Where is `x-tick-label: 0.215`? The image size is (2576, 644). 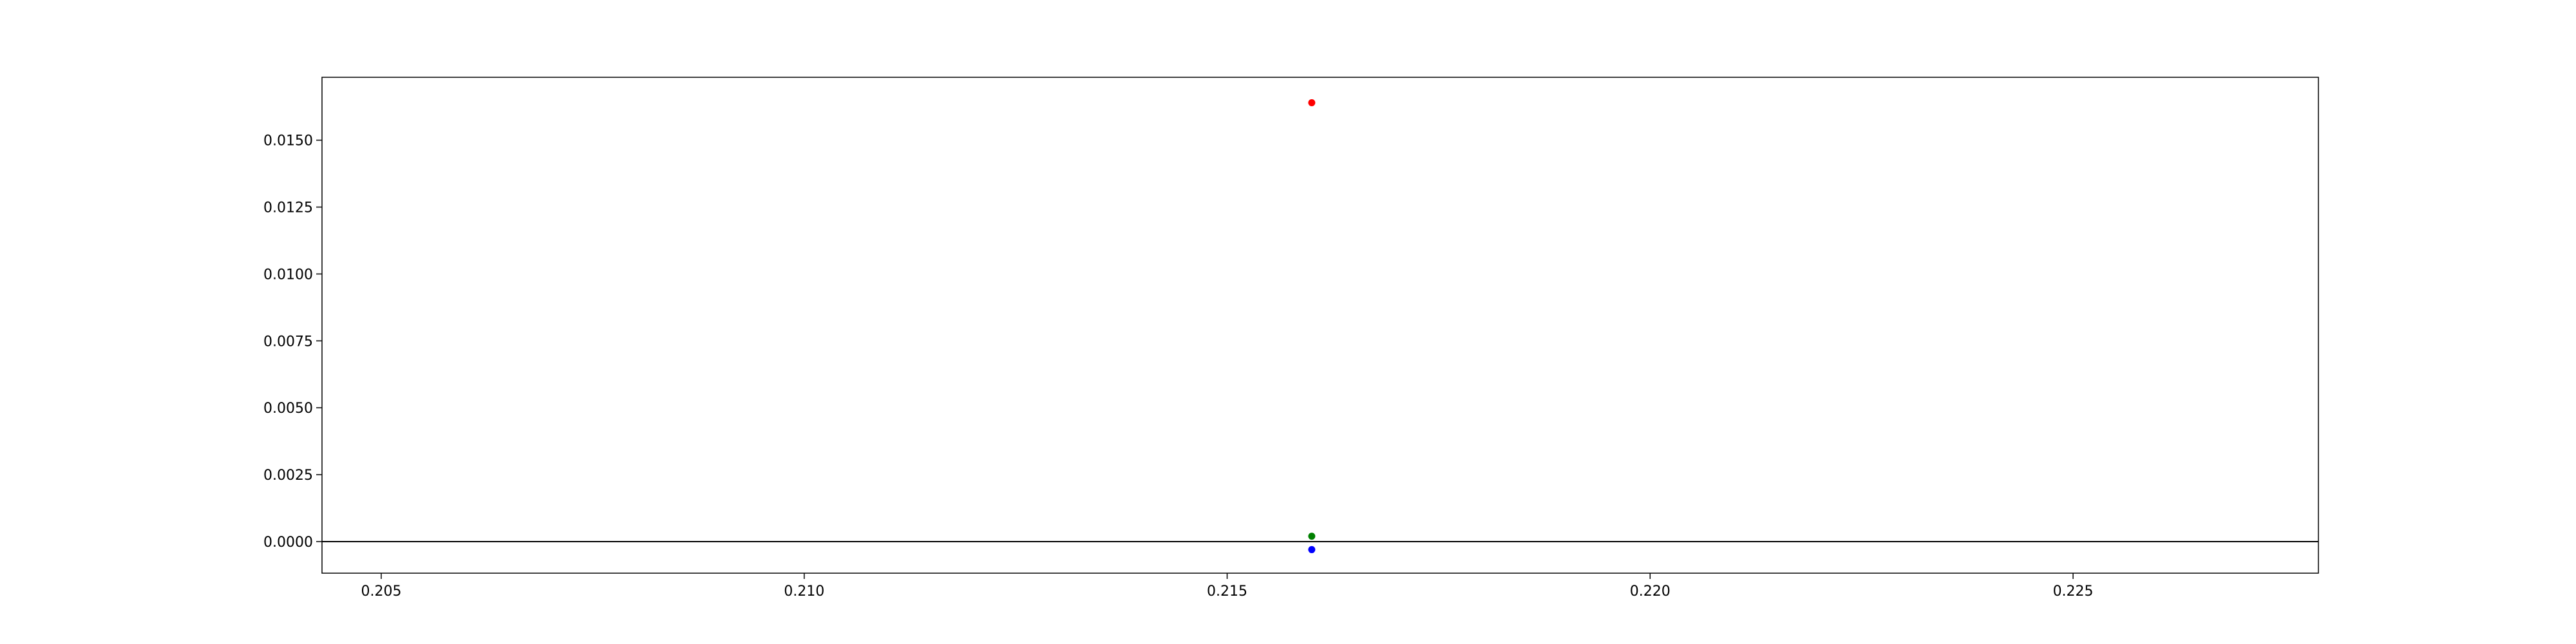
x-tick-label: 0.215 is located at coordinates (1227, 591).